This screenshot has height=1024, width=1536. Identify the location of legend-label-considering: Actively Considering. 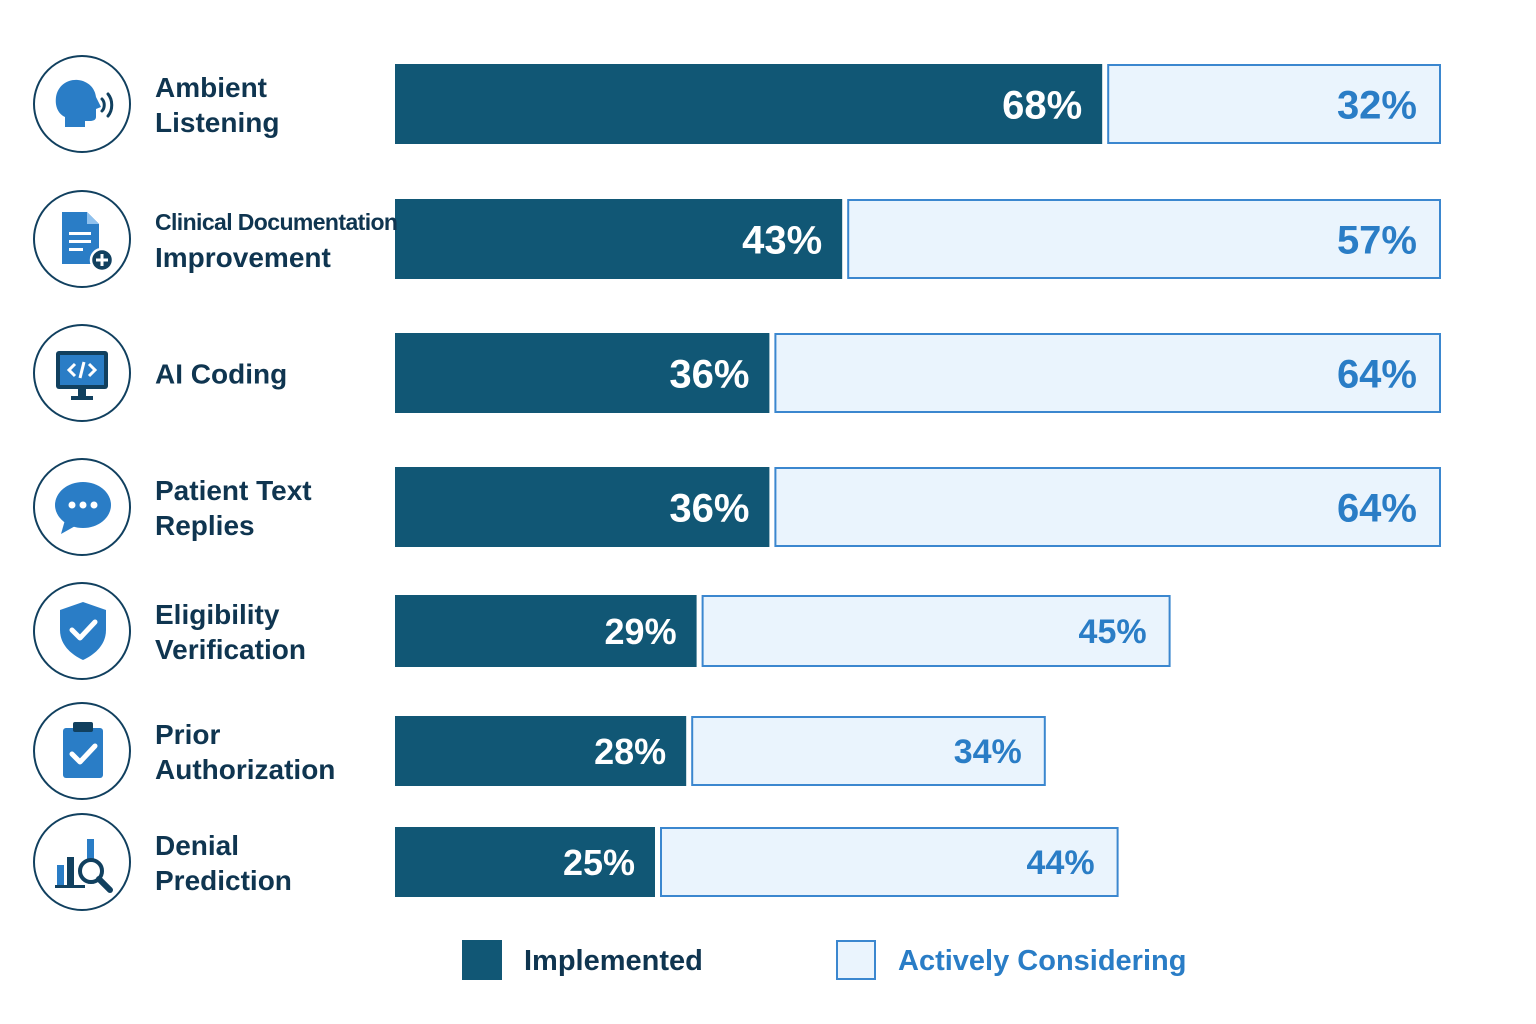
(1042, 961).